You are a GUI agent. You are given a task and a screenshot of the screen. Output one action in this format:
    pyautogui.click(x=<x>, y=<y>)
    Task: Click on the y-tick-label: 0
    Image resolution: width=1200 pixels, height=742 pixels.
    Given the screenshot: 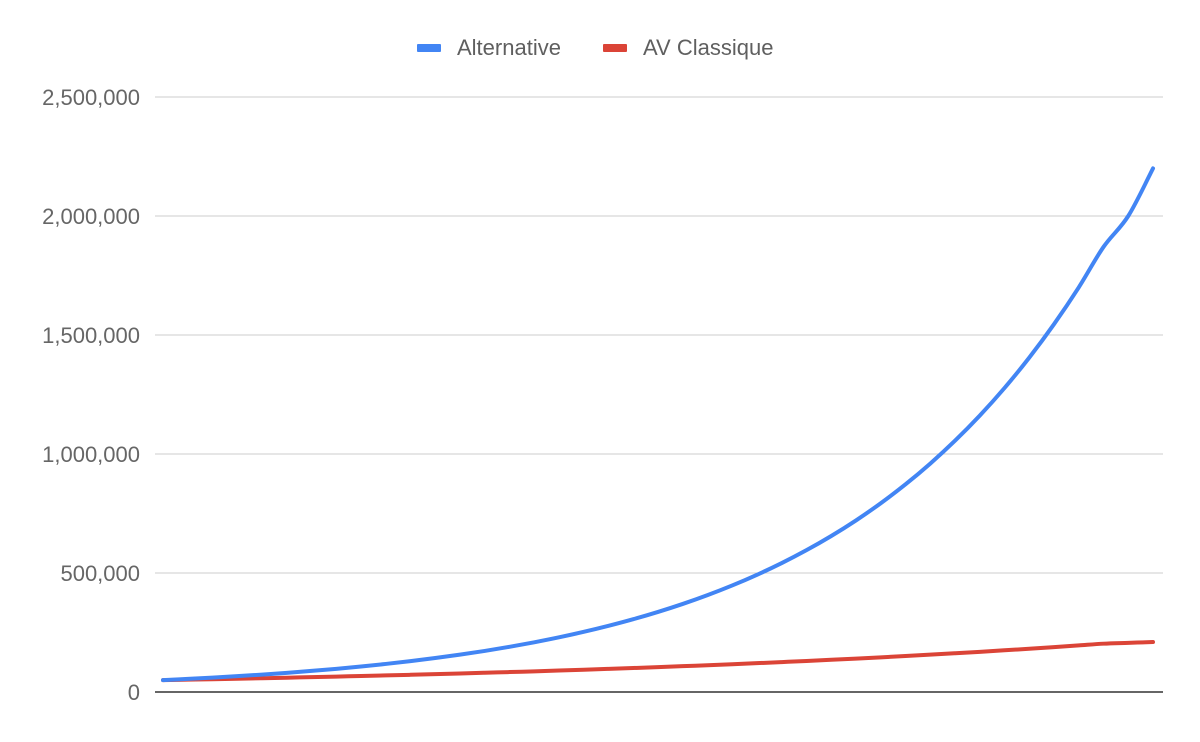 What is the action you would take?
    pyautogui.click(x=134, y=692)
    